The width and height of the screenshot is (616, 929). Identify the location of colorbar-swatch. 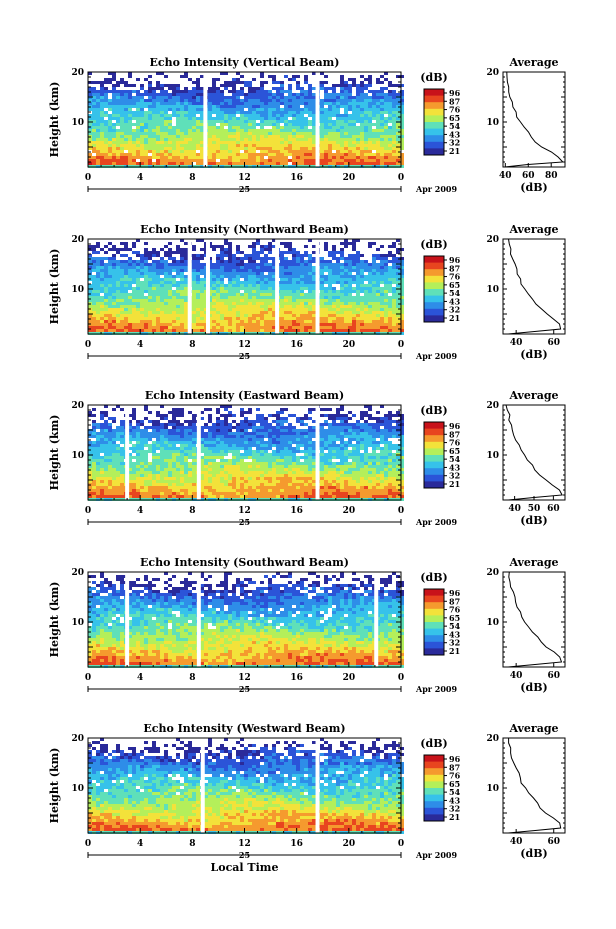
(434, 112).